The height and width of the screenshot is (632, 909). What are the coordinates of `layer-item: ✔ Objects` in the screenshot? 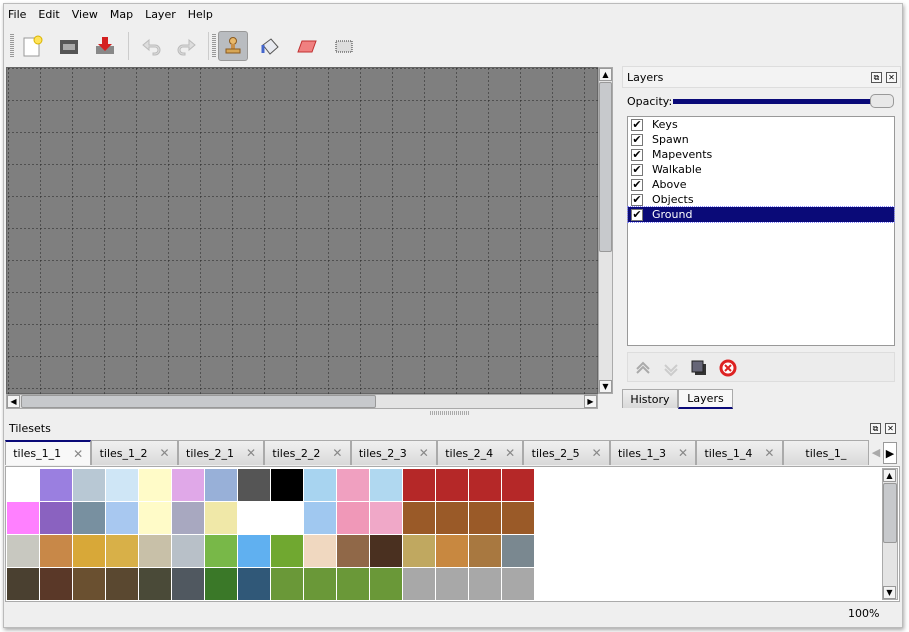 It's located at (761, 199).